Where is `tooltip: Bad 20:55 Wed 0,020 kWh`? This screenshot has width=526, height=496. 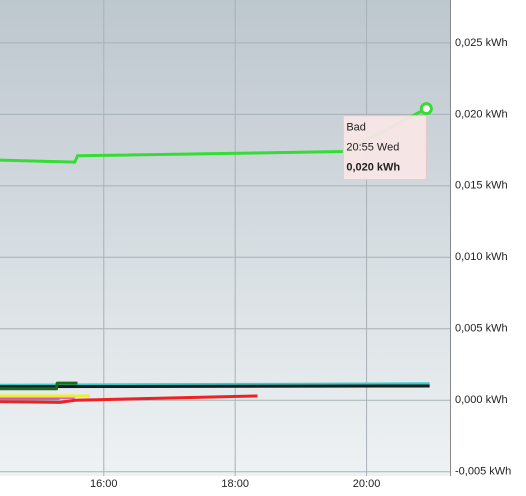
tooltip: Bad 20:55 Wed 0,020 kWh is located at coordinates (384, 148).